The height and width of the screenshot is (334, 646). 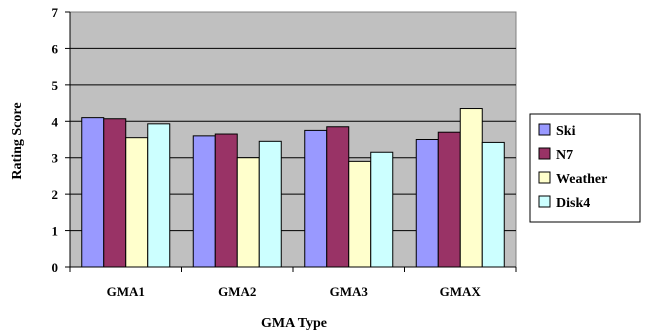 I want to click on bar-n7-gmax, so click(x=449, y=199).